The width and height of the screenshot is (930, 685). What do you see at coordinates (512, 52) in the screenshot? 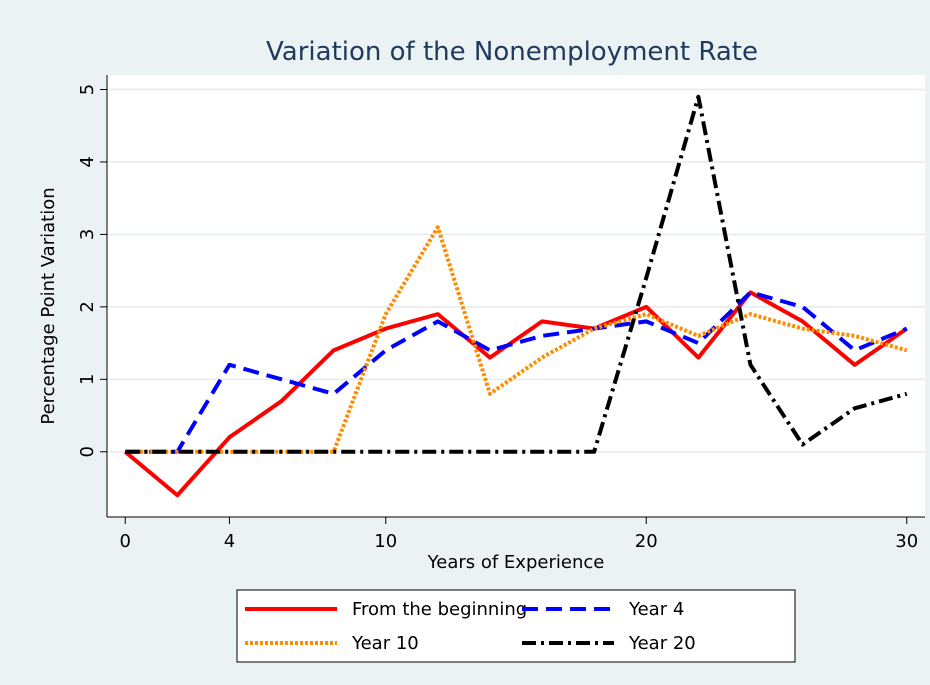
I see `chart-title: Variation of the Nonemployment Rate` at bounding box center [512, 52].